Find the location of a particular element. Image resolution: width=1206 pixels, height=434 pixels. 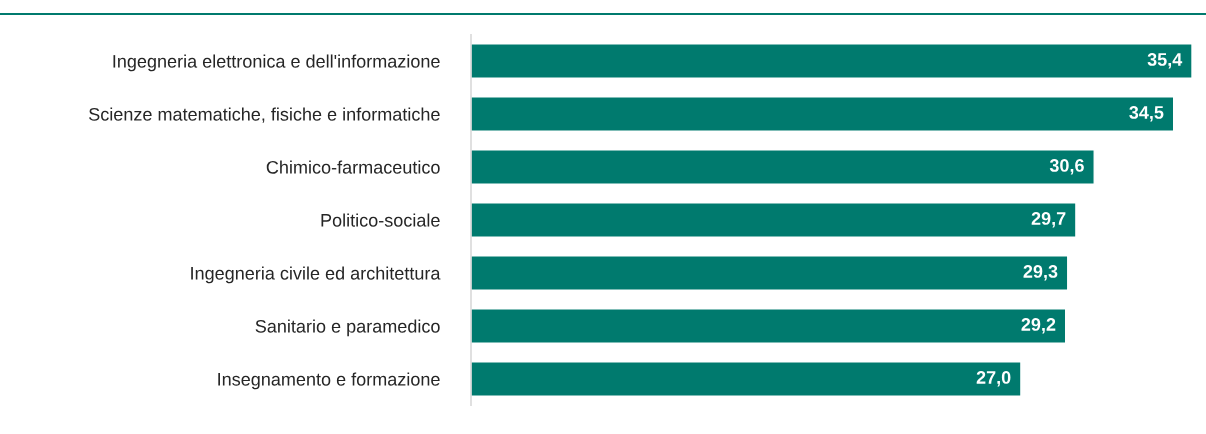

y-tick-label: Politico-sociale is located at coordinates (380, 220).